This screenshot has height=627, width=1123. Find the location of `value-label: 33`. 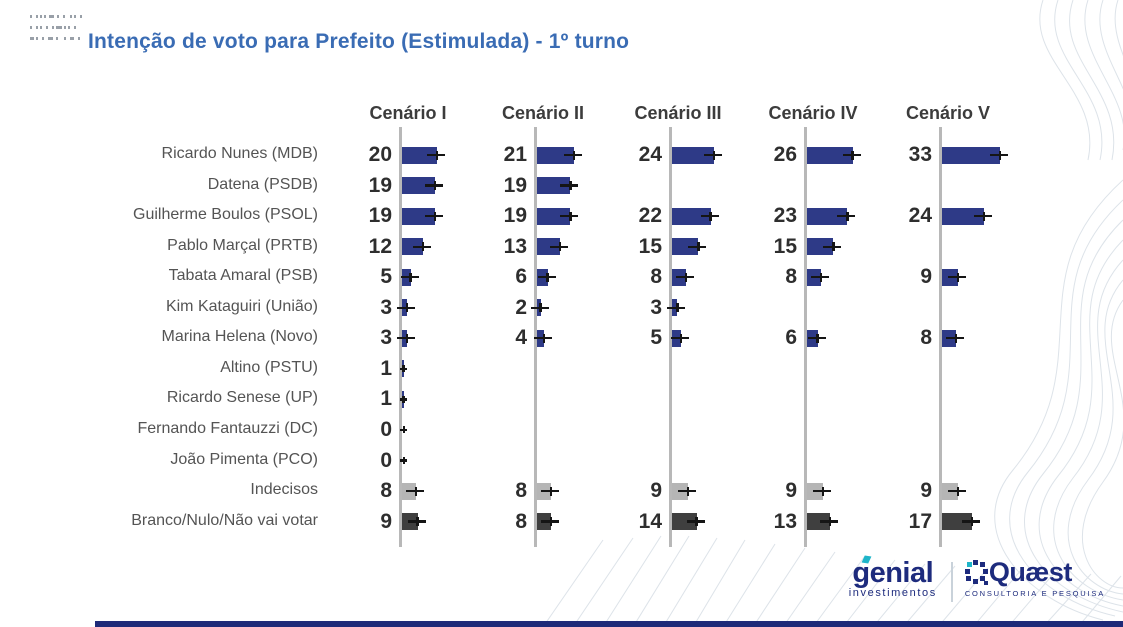

value-label: 33 is located at coordinates (920, 154).